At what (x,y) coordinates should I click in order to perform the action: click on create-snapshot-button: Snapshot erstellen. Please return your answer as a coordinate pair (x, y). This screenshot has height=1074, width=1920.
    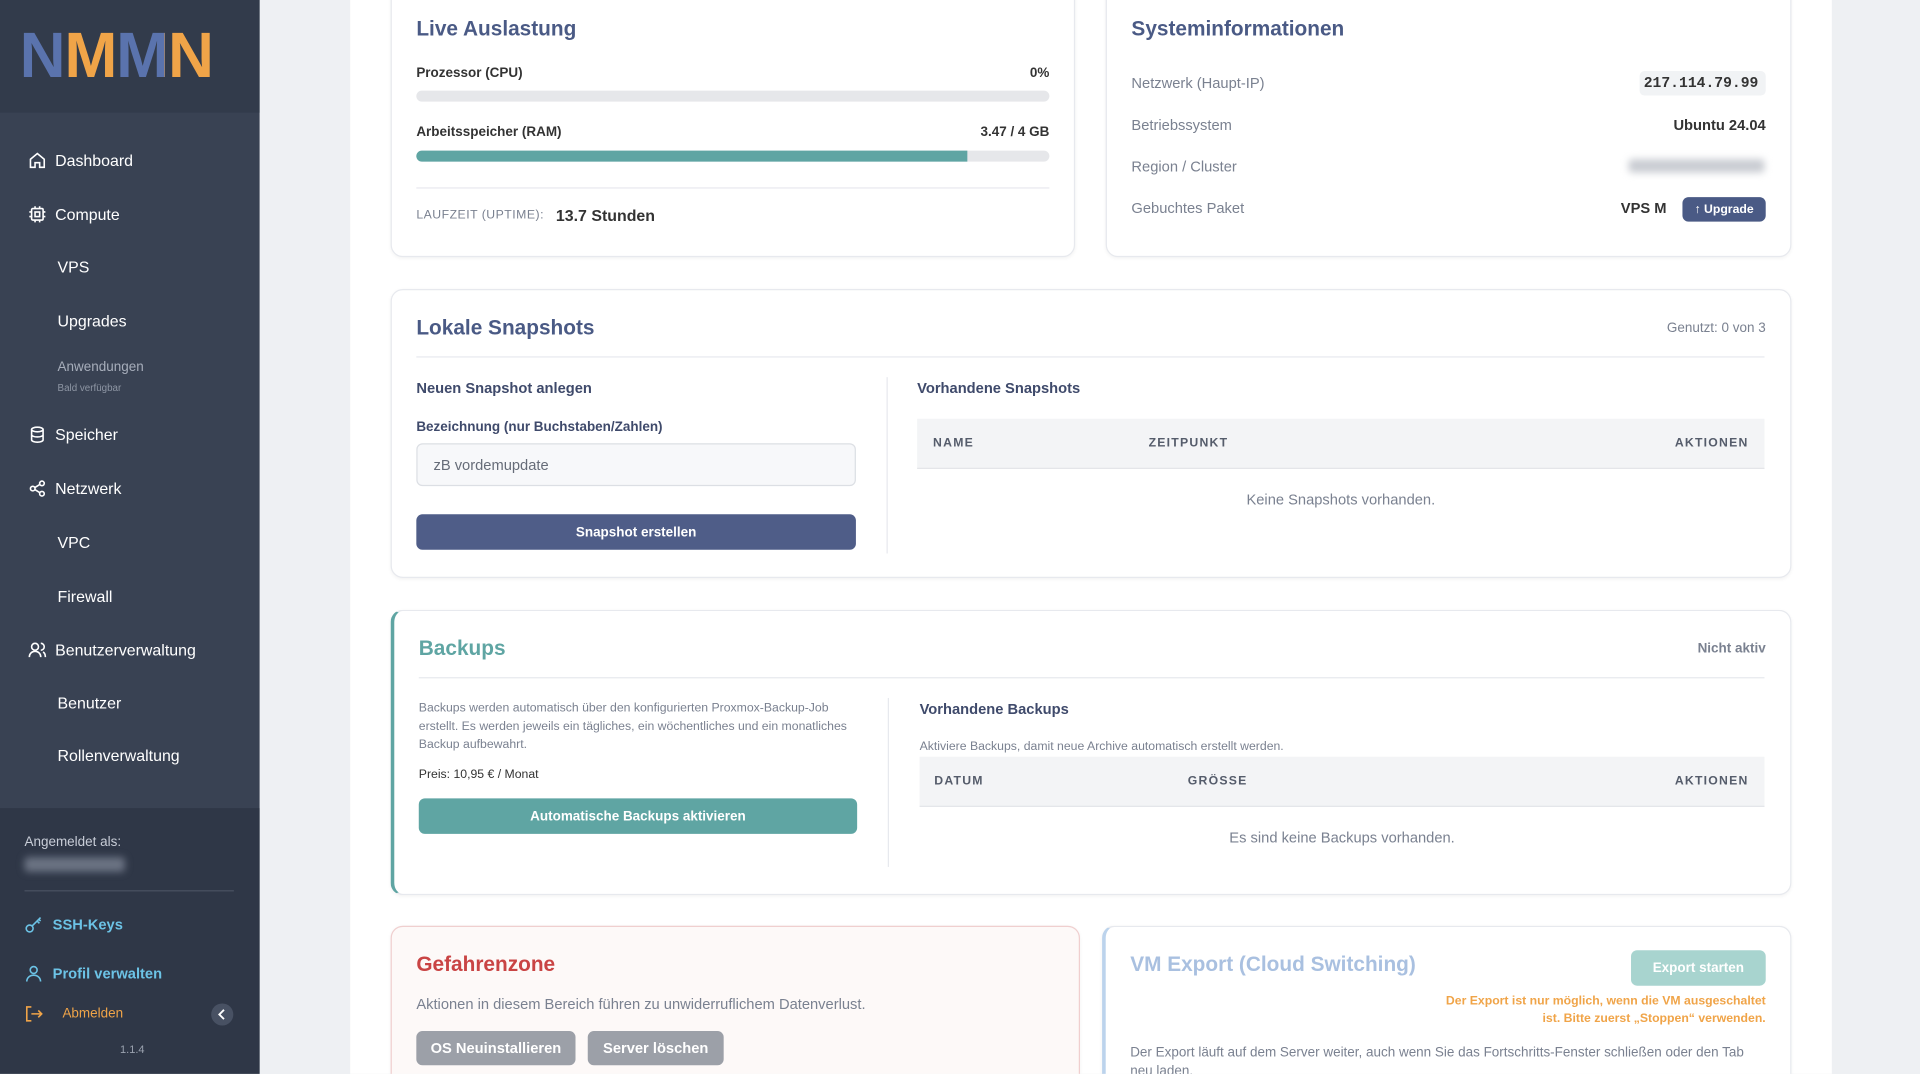
    Looking at the image, I should click on (636, 532).